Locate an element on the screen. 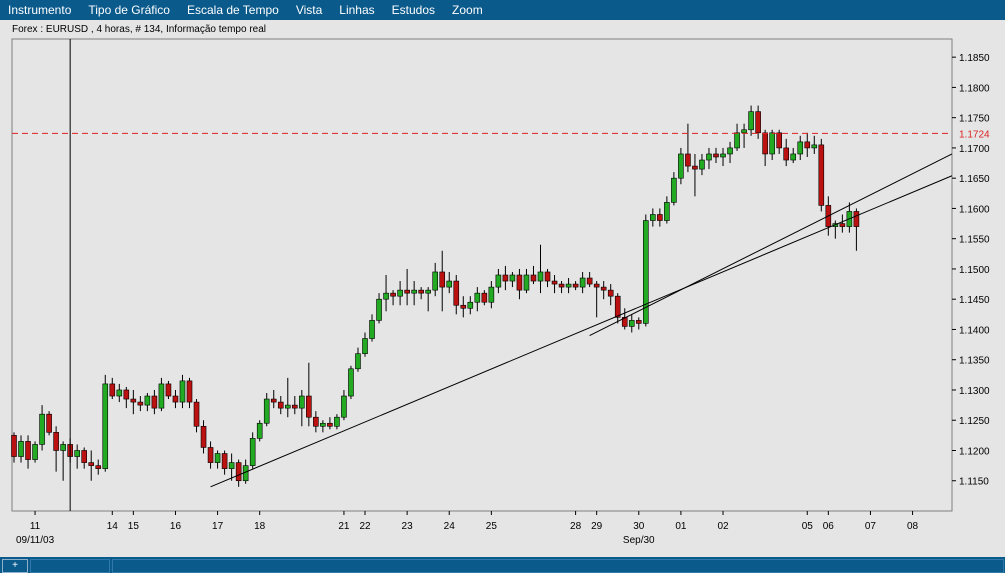 Image resolution: width=1005 pixels, height=573 pixels. menu-tipo-de-grafico: Tipo de Gráfico is located at coordinates (129, 10).